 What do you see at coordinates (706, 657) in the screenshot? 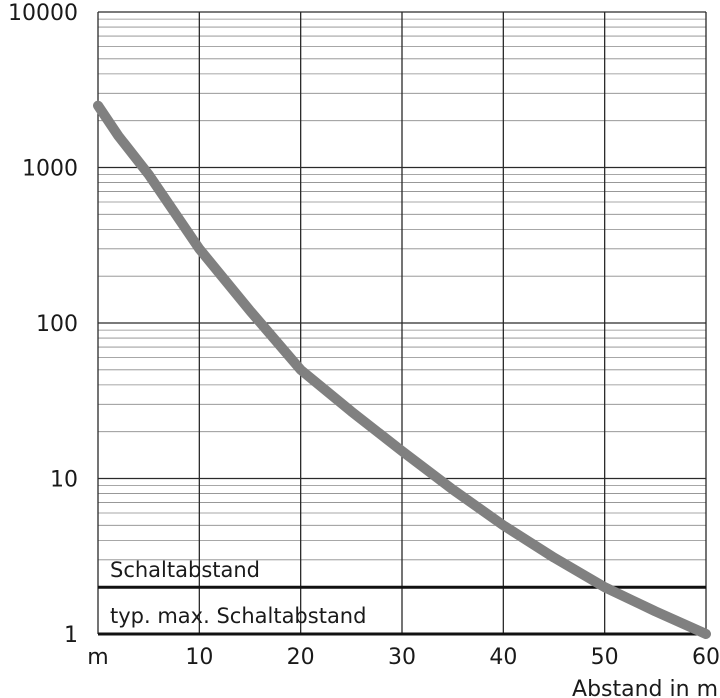
I see `x-tick-label: 60` at bounding box center [706, 657].